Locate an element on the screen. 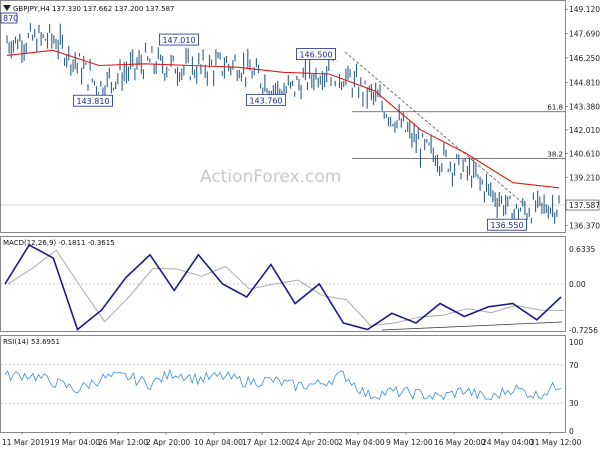 Image resolution: width=600 pixels, height=450 pixels. corner-value: 870 is located at coordinates (10, 18).